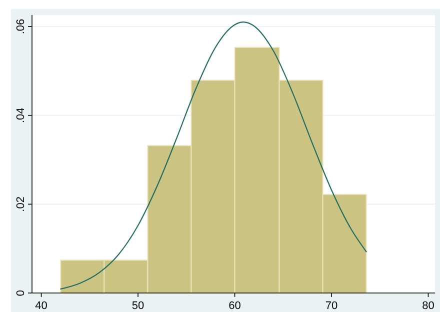 The height and width of the screenshot is (318, 446). What do you see at coordinates (21, 116) in the screenshot?
I see `y-tick-label: .04` at bounding box center [21, 116].